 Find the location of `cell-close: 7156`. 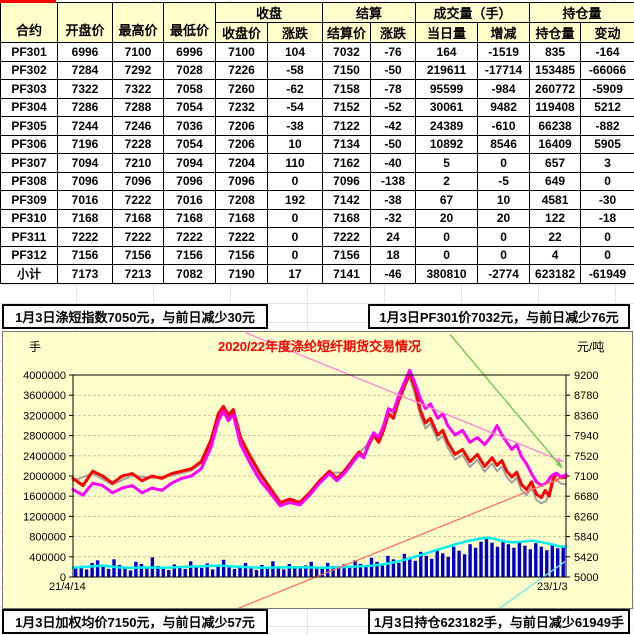

cell-close: 7156 is located at coordinates (241, 255).